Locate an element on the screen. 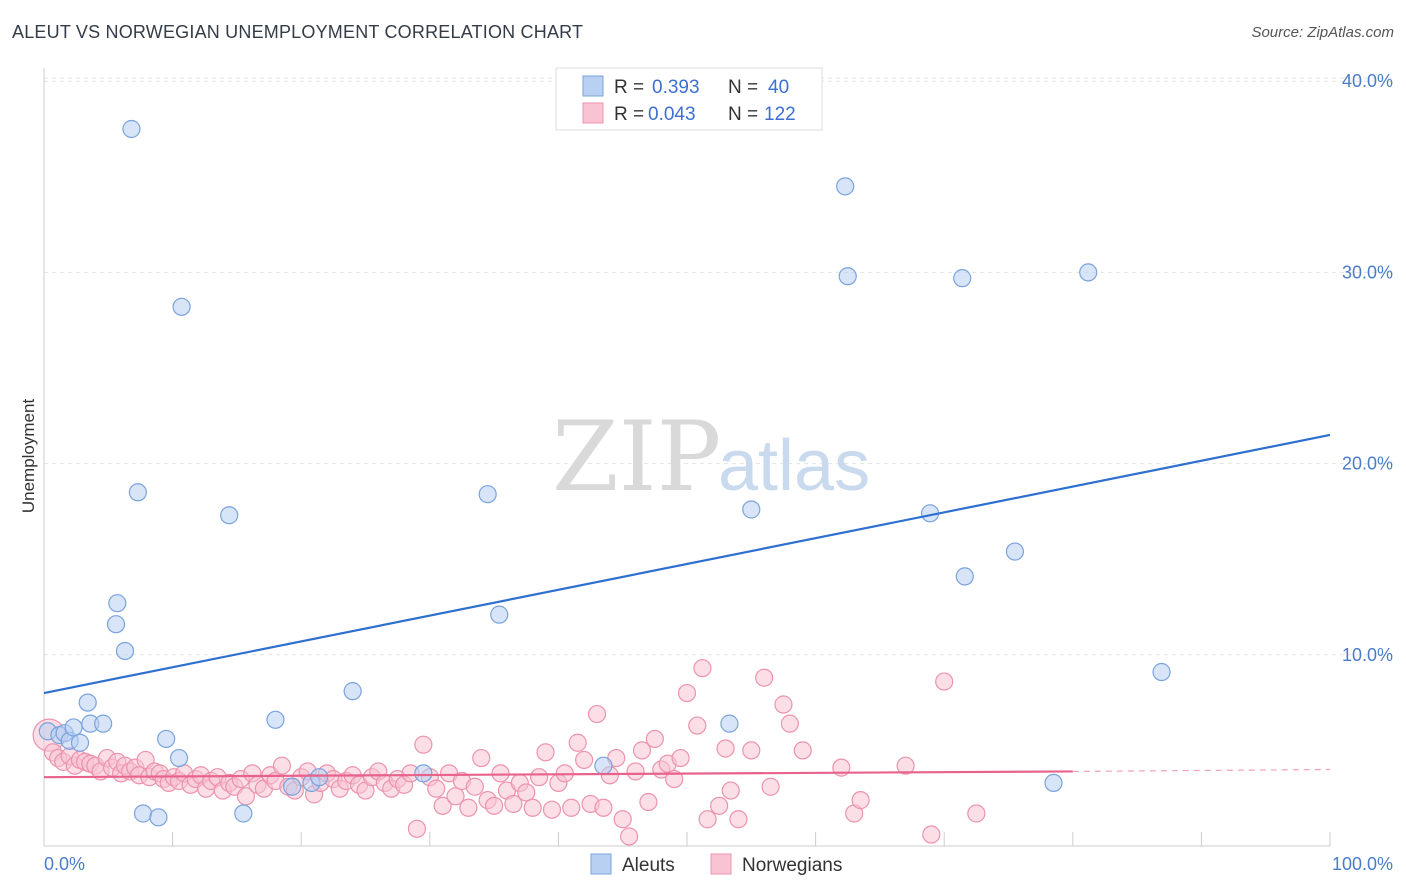 The height and width of the screenshot is (892, 1406). legend-aleut-n-label: N = is located at coordinates (743, 87).